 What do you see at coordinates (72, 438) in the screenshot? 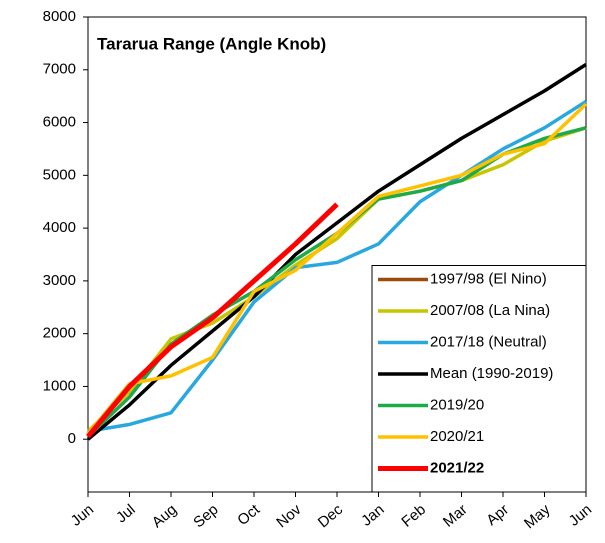
I see `y-tick-label: 0` at bounding box center [72, 438].